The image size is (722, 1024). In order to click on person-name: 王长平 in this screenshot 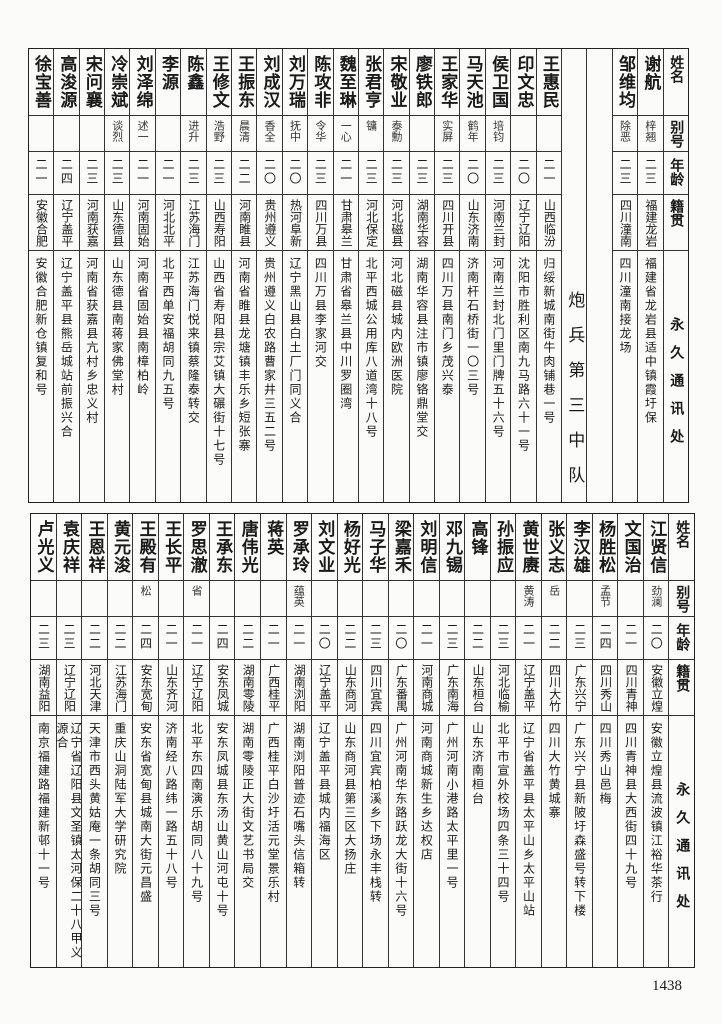, I will do `click(171, 547)`.